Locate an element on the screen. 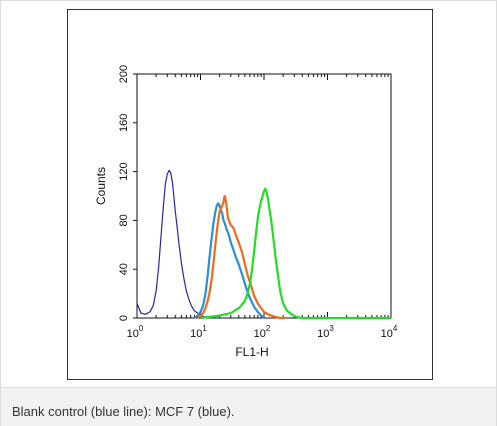 The image size is (497, 426). y-tick-label: 0 is located at coordinates (124, 318).